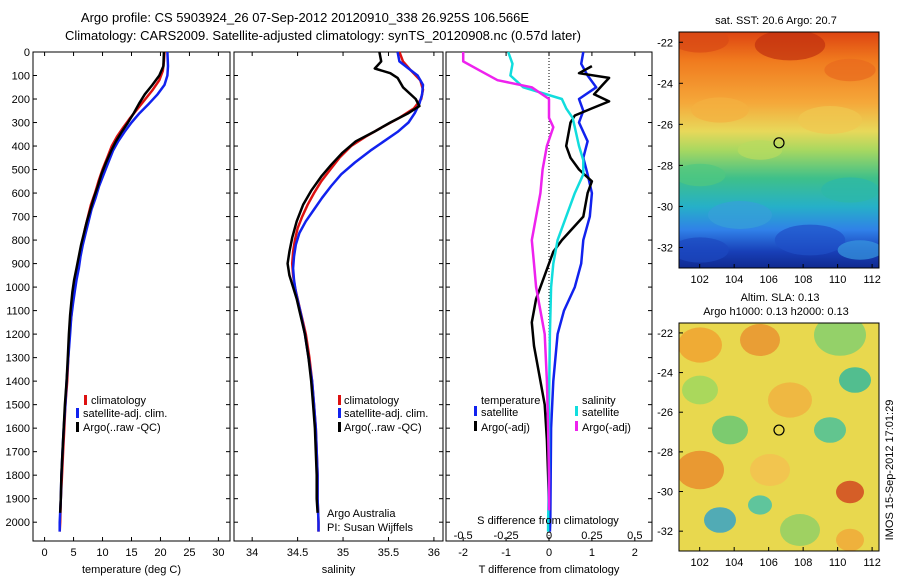 This screenshot has height=580, width=900. What do you see at coordinates (102, 553) in the screenshot?
I see `x-tick-label: 10` at bounding box center [102, 553].